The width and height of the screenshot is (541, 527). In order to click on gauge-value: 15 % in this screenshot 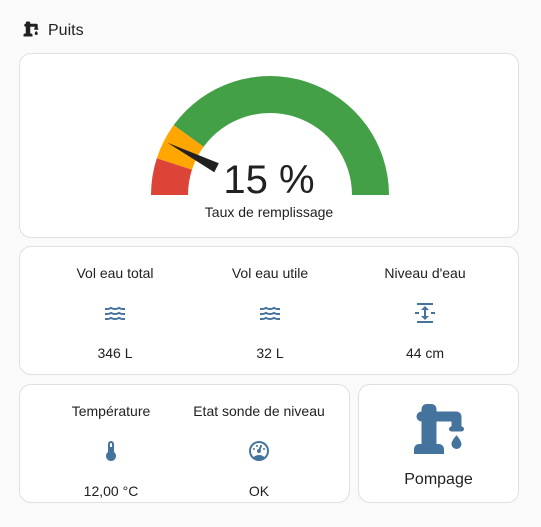, I will do `click(269, 180)`.